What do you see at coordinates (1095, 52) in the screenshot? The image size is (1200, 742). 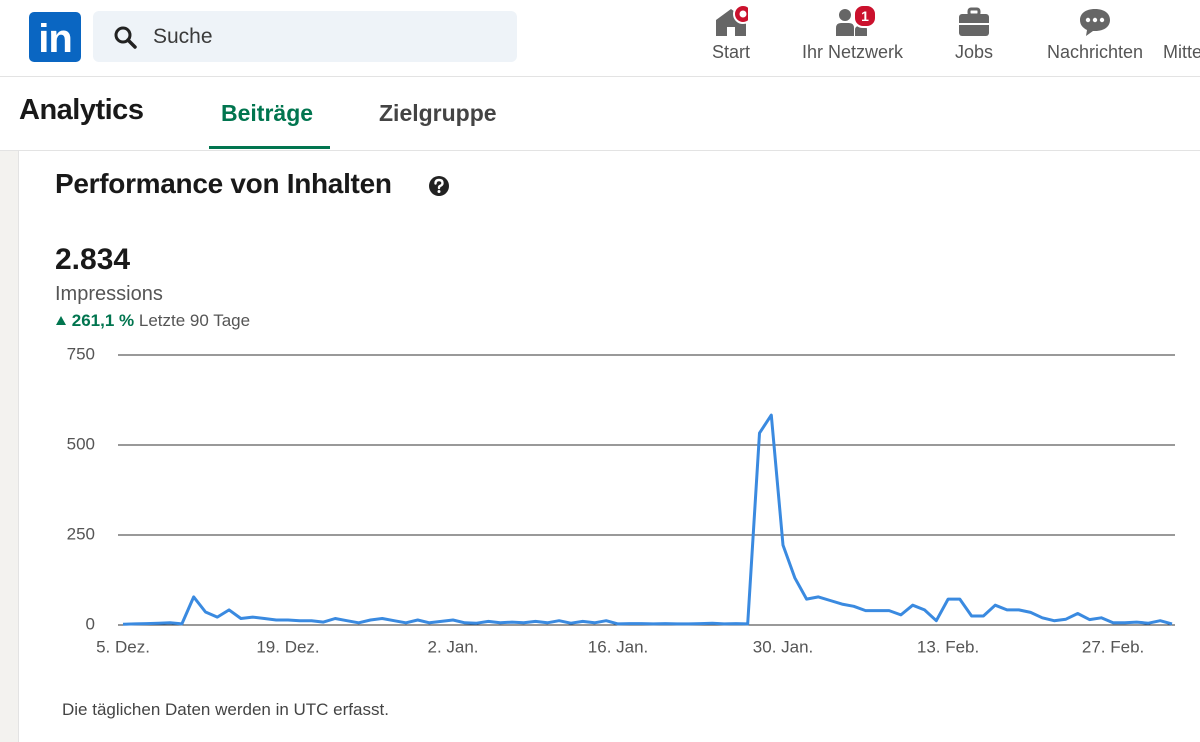 I see `nav-label: Nachrichten` at bounding box center [1095, 52].